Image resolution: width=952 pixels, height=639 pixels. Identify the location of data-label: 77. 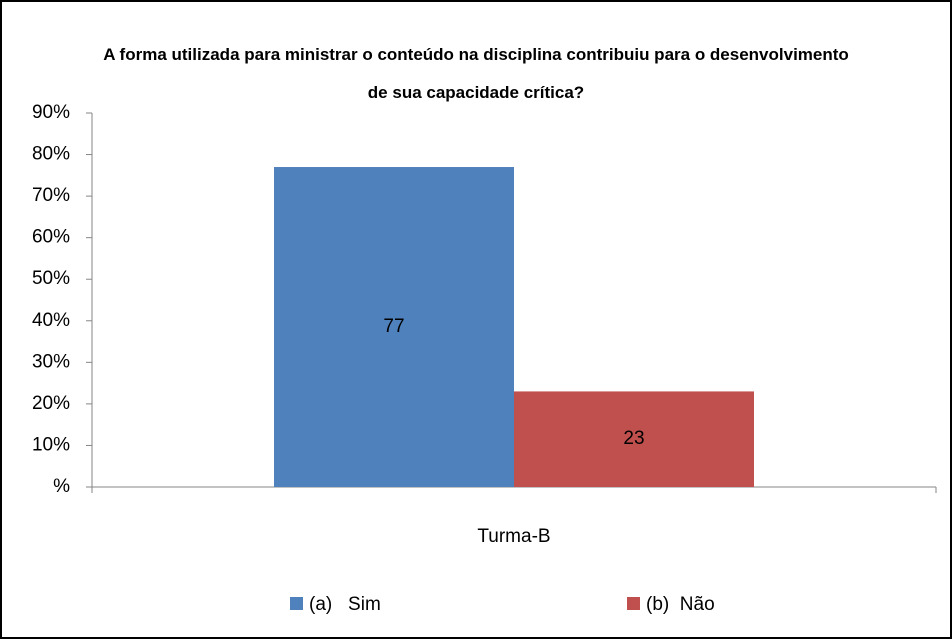
(393, 326).